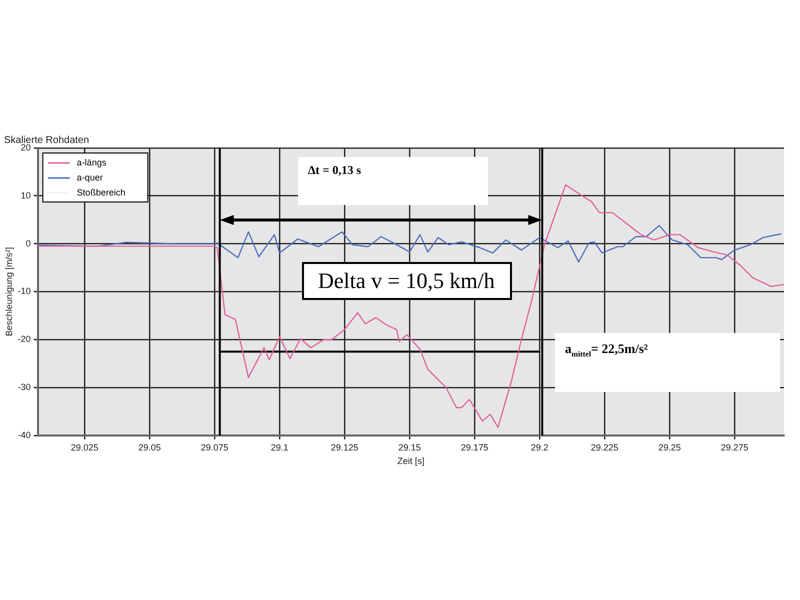 The image size is (800, 600). What do you see at coordinates (24, 387) in the screenshot?
I see `y-tick-label: -30` at bounding box center [24, 387].